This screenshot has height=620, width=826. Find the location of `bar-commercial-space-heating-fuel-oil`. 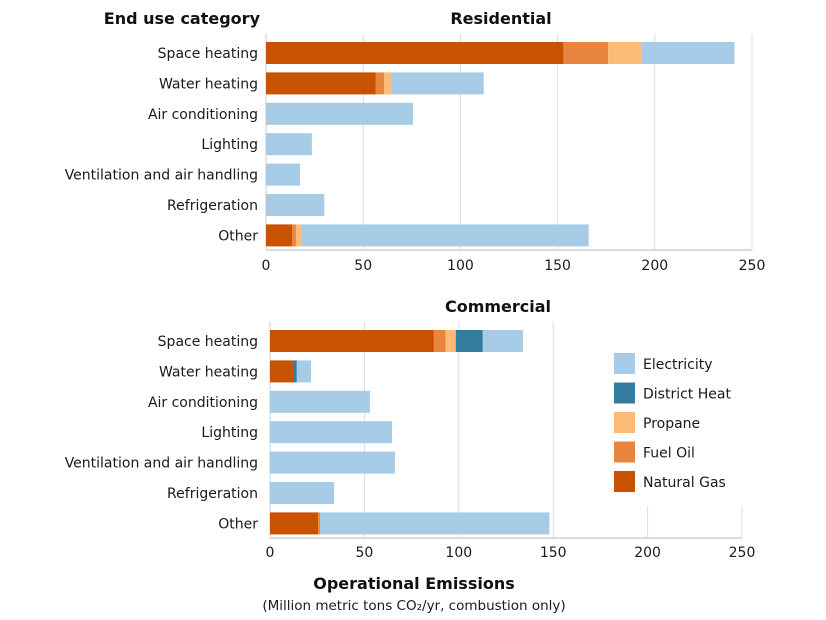

bar-commercial-space-heating-fuel-oil is located at coordinates (439, 341).